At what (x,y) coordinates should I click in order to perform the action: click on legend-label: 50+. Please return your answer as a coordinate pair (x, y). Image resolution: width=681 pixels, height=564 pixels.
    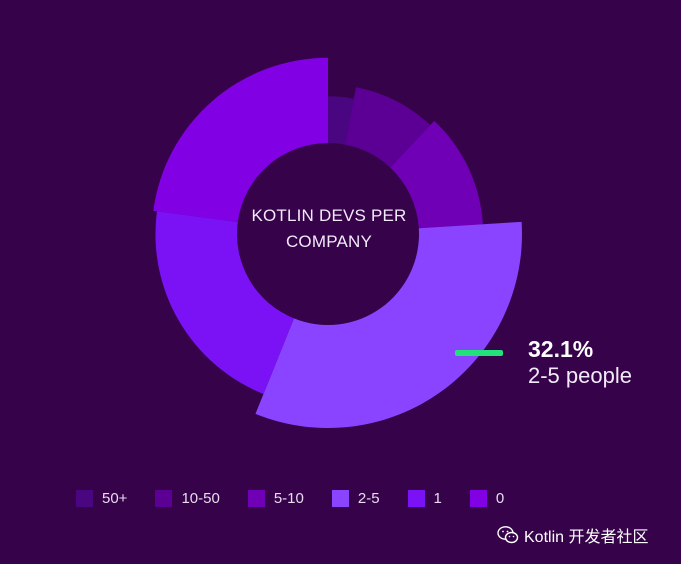
    Looking at the image, I should click on (115, 498).